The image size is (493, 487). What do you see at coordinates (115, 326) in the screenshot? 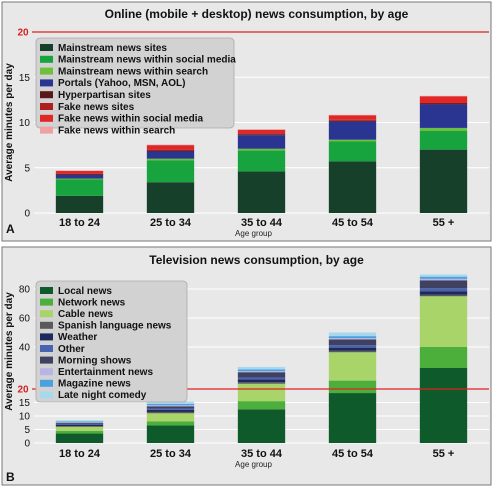
I see `legend-entry: Spanish language news` at bounding box center [115, 326].